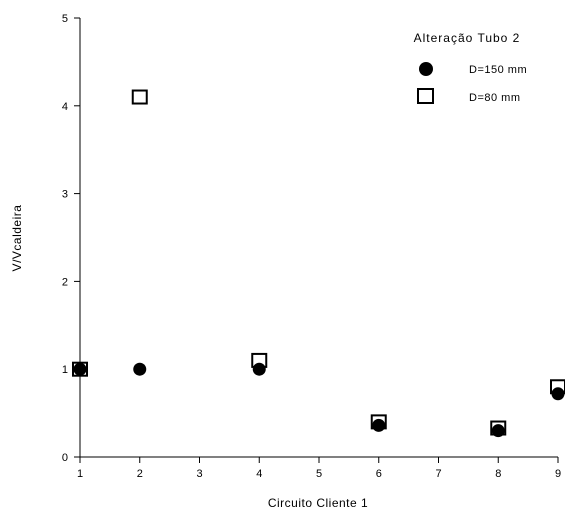  Describe the element at coordinates (65, 282) in the screenshot. I see `y-tick-label: 2` at that location.